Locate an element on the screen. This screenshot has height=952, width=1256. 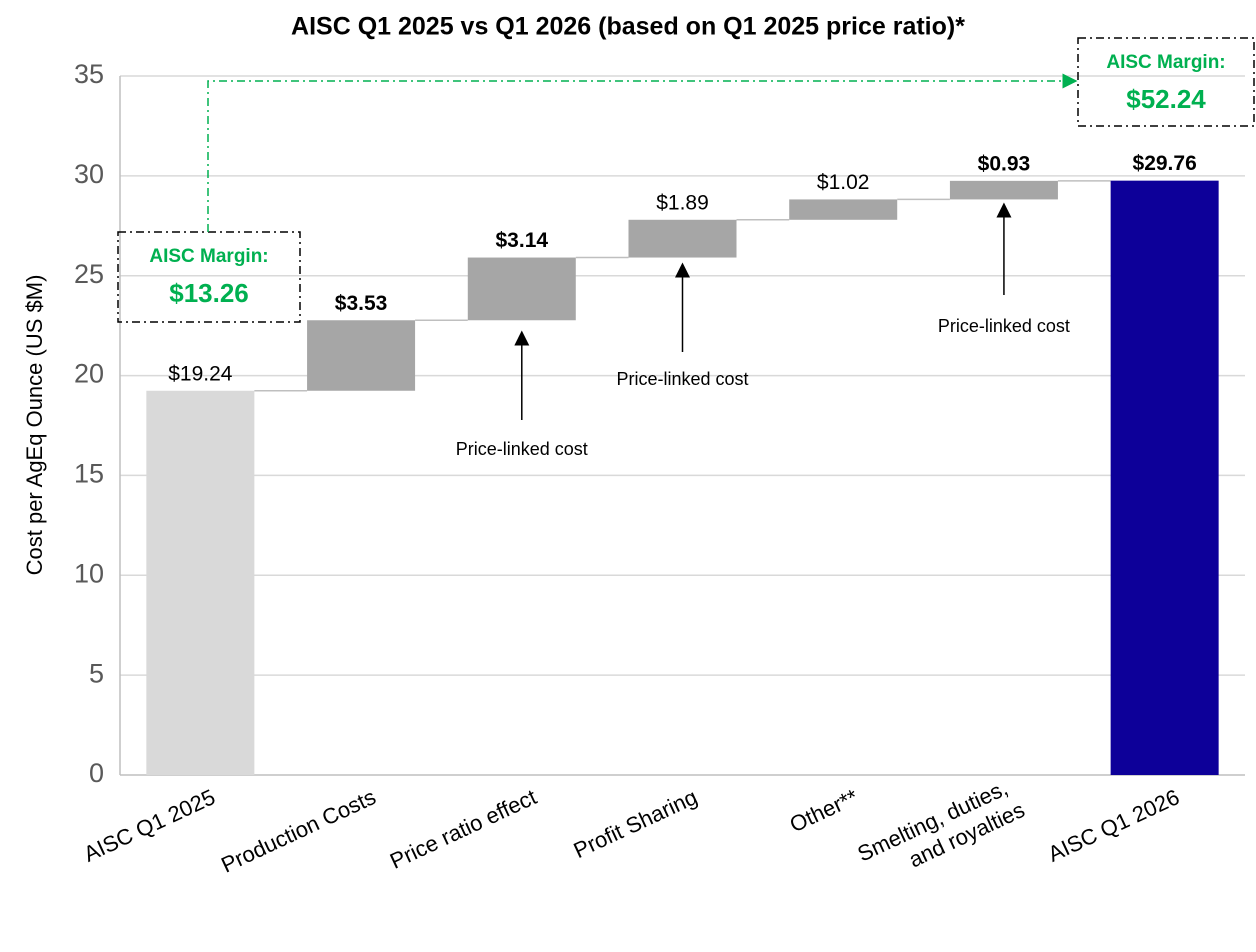
value-label: $3.53 is located at coordinates (361, 303).